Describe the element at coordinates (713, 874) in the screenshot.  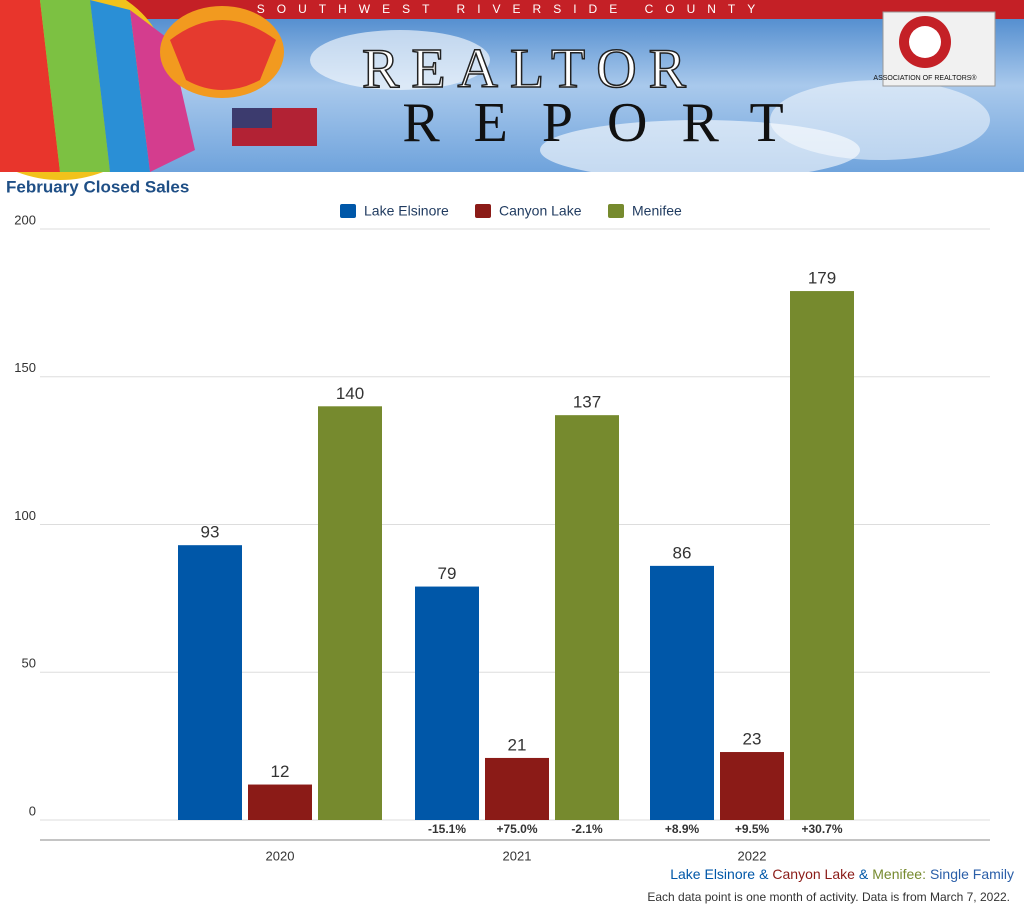
I see `footer-part: Lake Elsinore` at that location.